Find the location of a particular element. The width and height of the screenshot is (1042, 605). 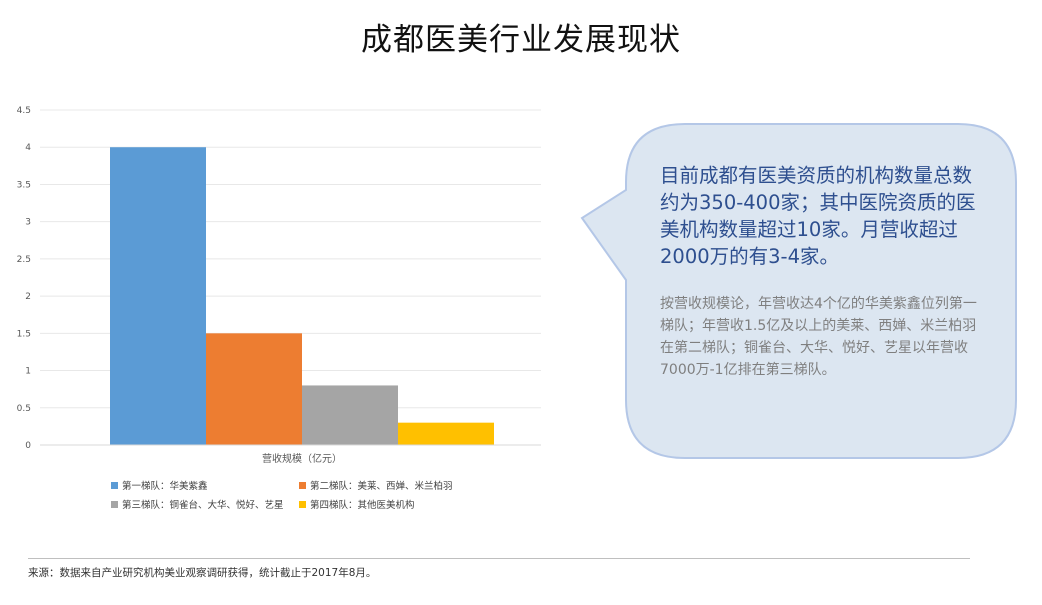

legend-item-3: 第三梯队：铜雀台、大华、悦好、艺星 is located at coordinates (197, 504).